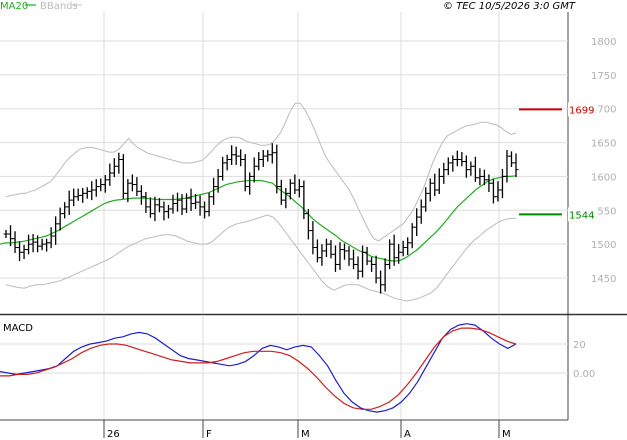 This screenshot has width=627, height=440. Describe the element at coordinates (603, 177) in the screenshot. I see `price-y-tick-label: 1600` at that location.